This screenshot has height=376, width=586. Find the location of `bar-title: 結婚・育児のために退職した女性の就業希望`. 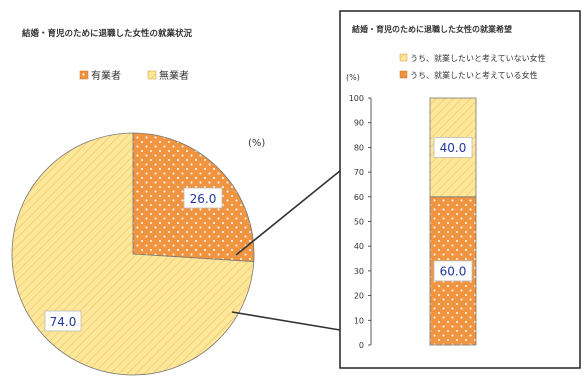

bar-title: 結婚・育児のために退職した女性の就業希望 is located at coordinates (432, 29).